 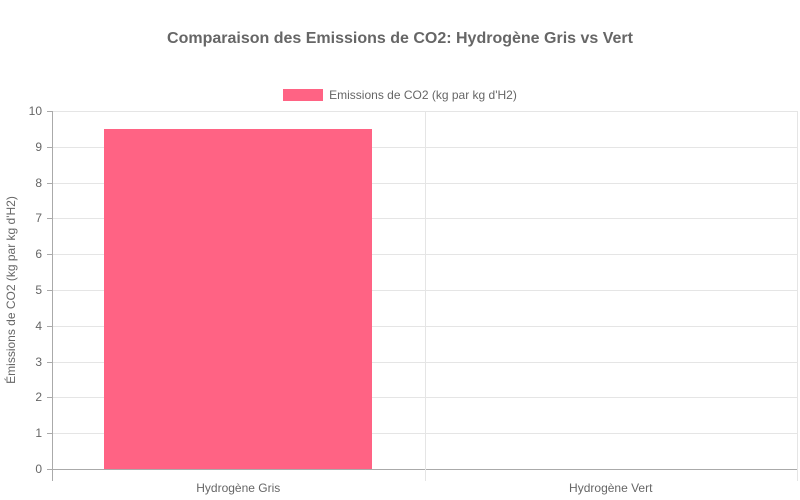 I want to click on y-tick-label: 4, so click(x=38, y=325).